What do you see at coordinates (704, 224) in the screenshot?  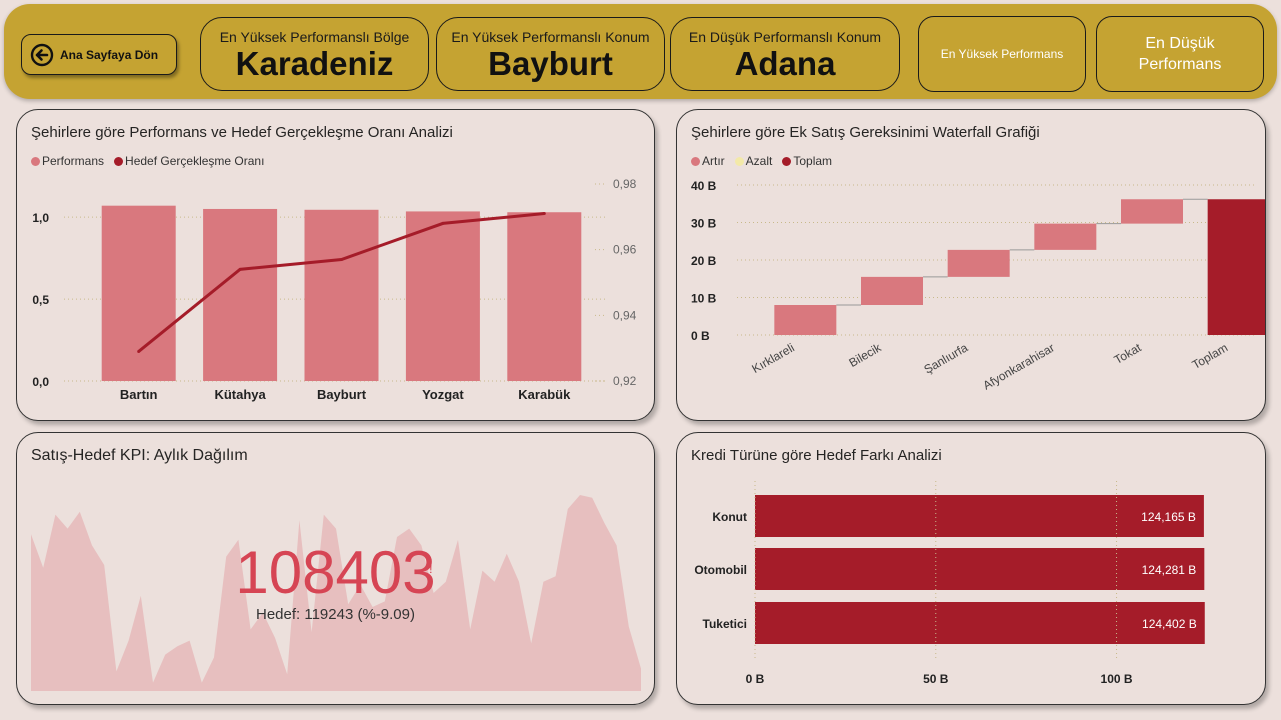 I see `y-tick-label: 30 B` at bounding box center [704, 224].